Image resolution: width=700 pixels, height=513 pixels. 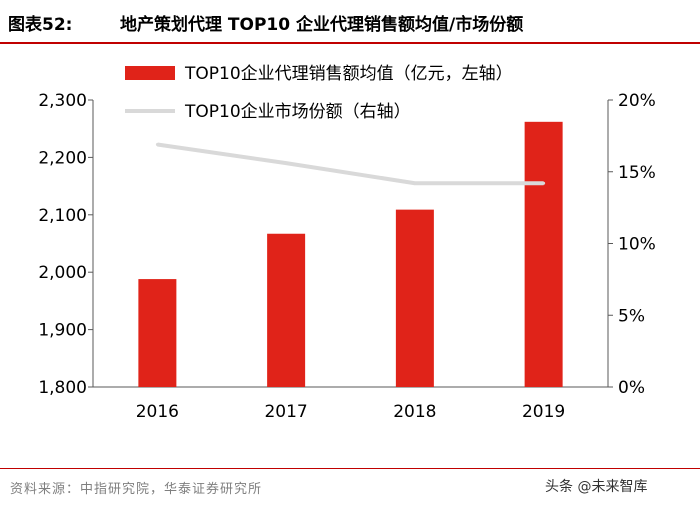 What do you see at coordinates (62, 388) in the screenshot?
I see `left-tick-label: 1,800` at bounding box center [62, 388].